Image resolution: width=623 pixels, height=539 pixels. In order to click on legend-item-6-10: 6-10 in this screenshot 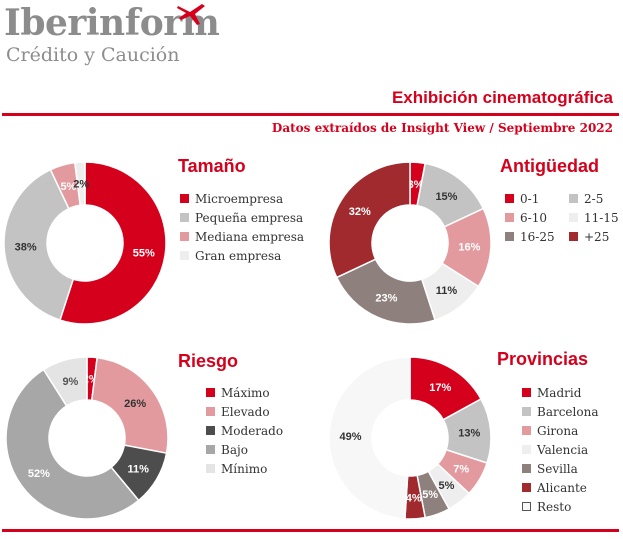, I will do `click(537, 217)`.